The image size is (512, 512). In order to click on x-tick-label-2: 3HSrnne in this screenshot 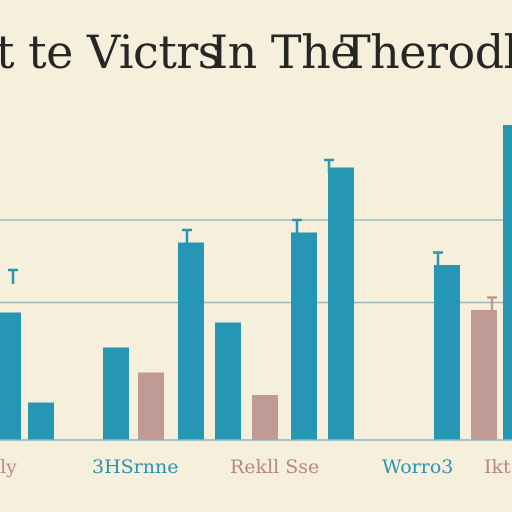, I will do `click(135, 467)`.